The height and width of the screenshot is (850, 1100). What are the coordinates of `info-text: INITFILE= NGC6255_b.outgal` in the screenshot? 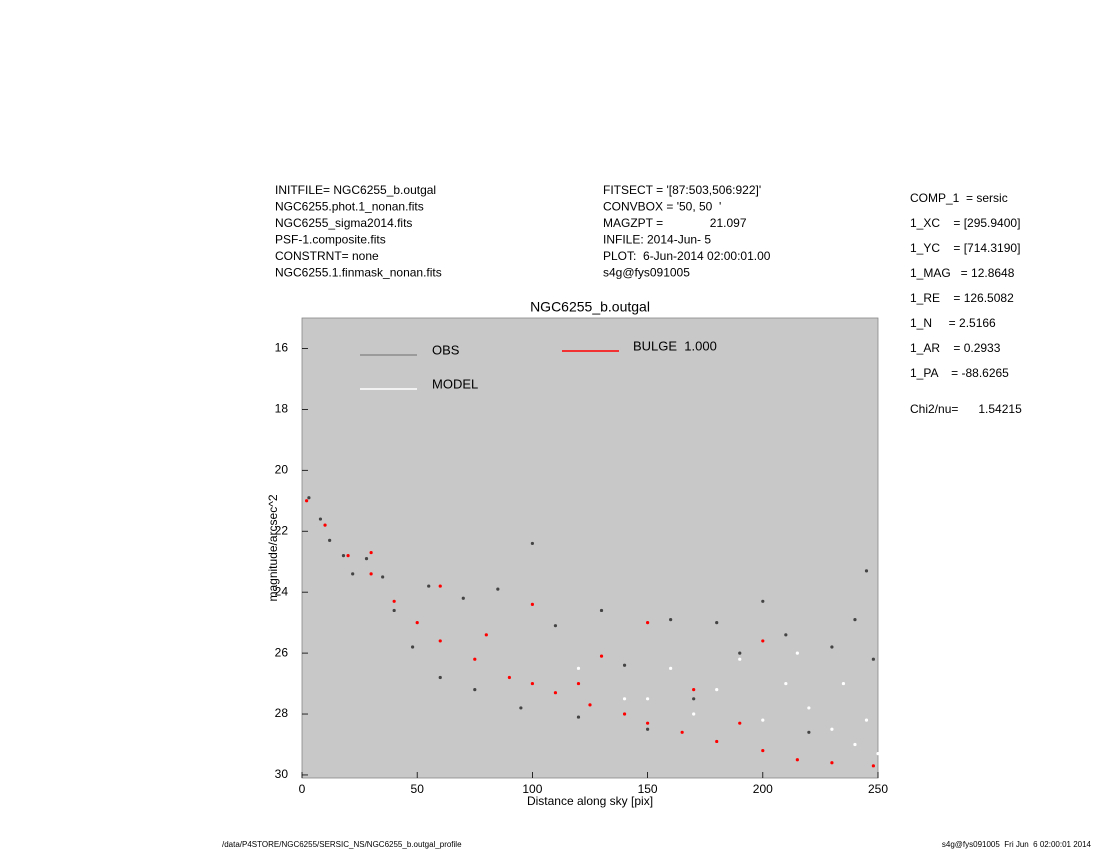 It's located at (355, 190).